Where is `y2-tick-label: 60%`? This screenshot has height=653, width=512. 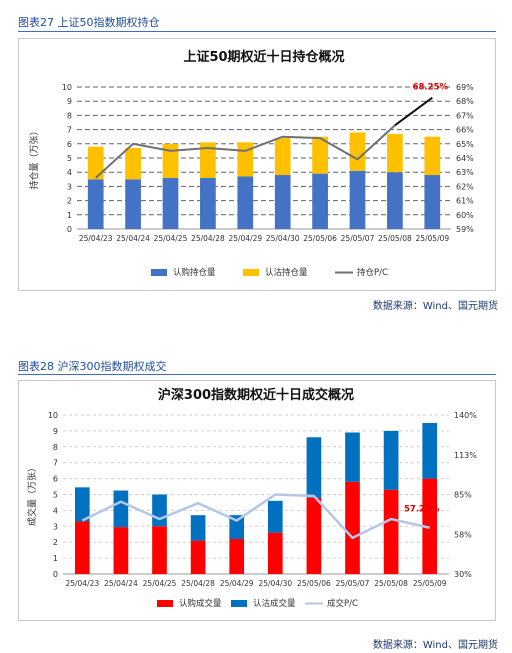
y2-tick-label: 60% is located at coordinates (465, 215).